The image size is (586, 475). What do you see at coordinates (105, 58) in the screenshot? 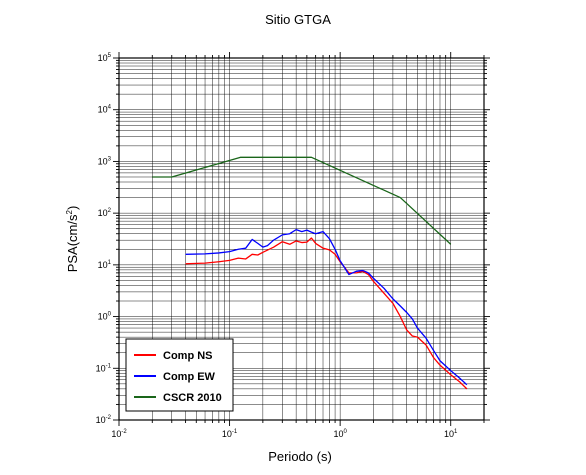
I see `y-tick-label: 105` at bounding box center [105, 58].